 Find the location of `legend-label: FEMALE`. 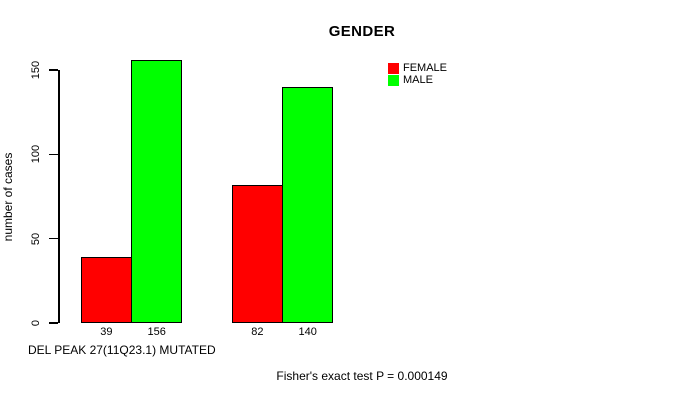

legend-label: FEMALE is located at coordinates (425, 68).